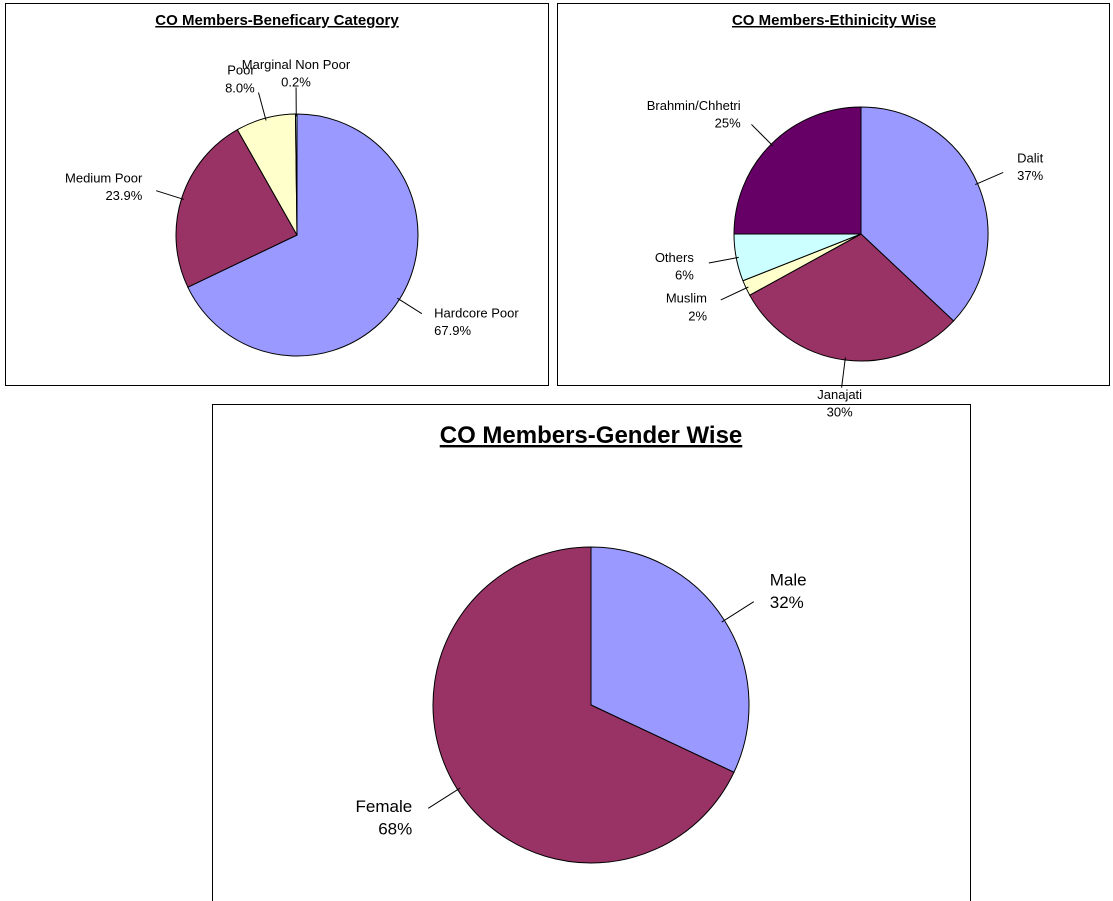  I want to click on category-label: Others, so click(675, 257).